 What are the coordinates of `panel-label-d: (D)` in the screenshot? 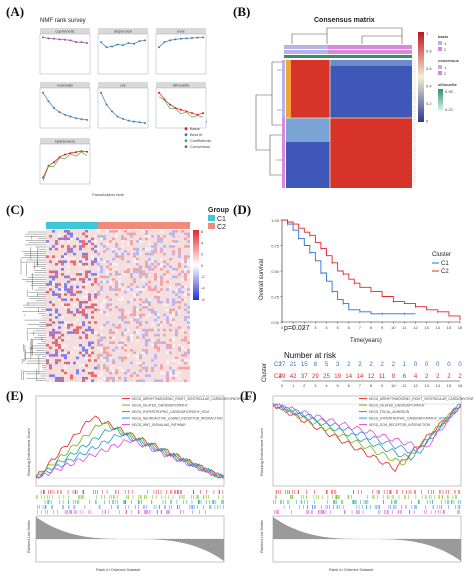 It's located at (242, 209).